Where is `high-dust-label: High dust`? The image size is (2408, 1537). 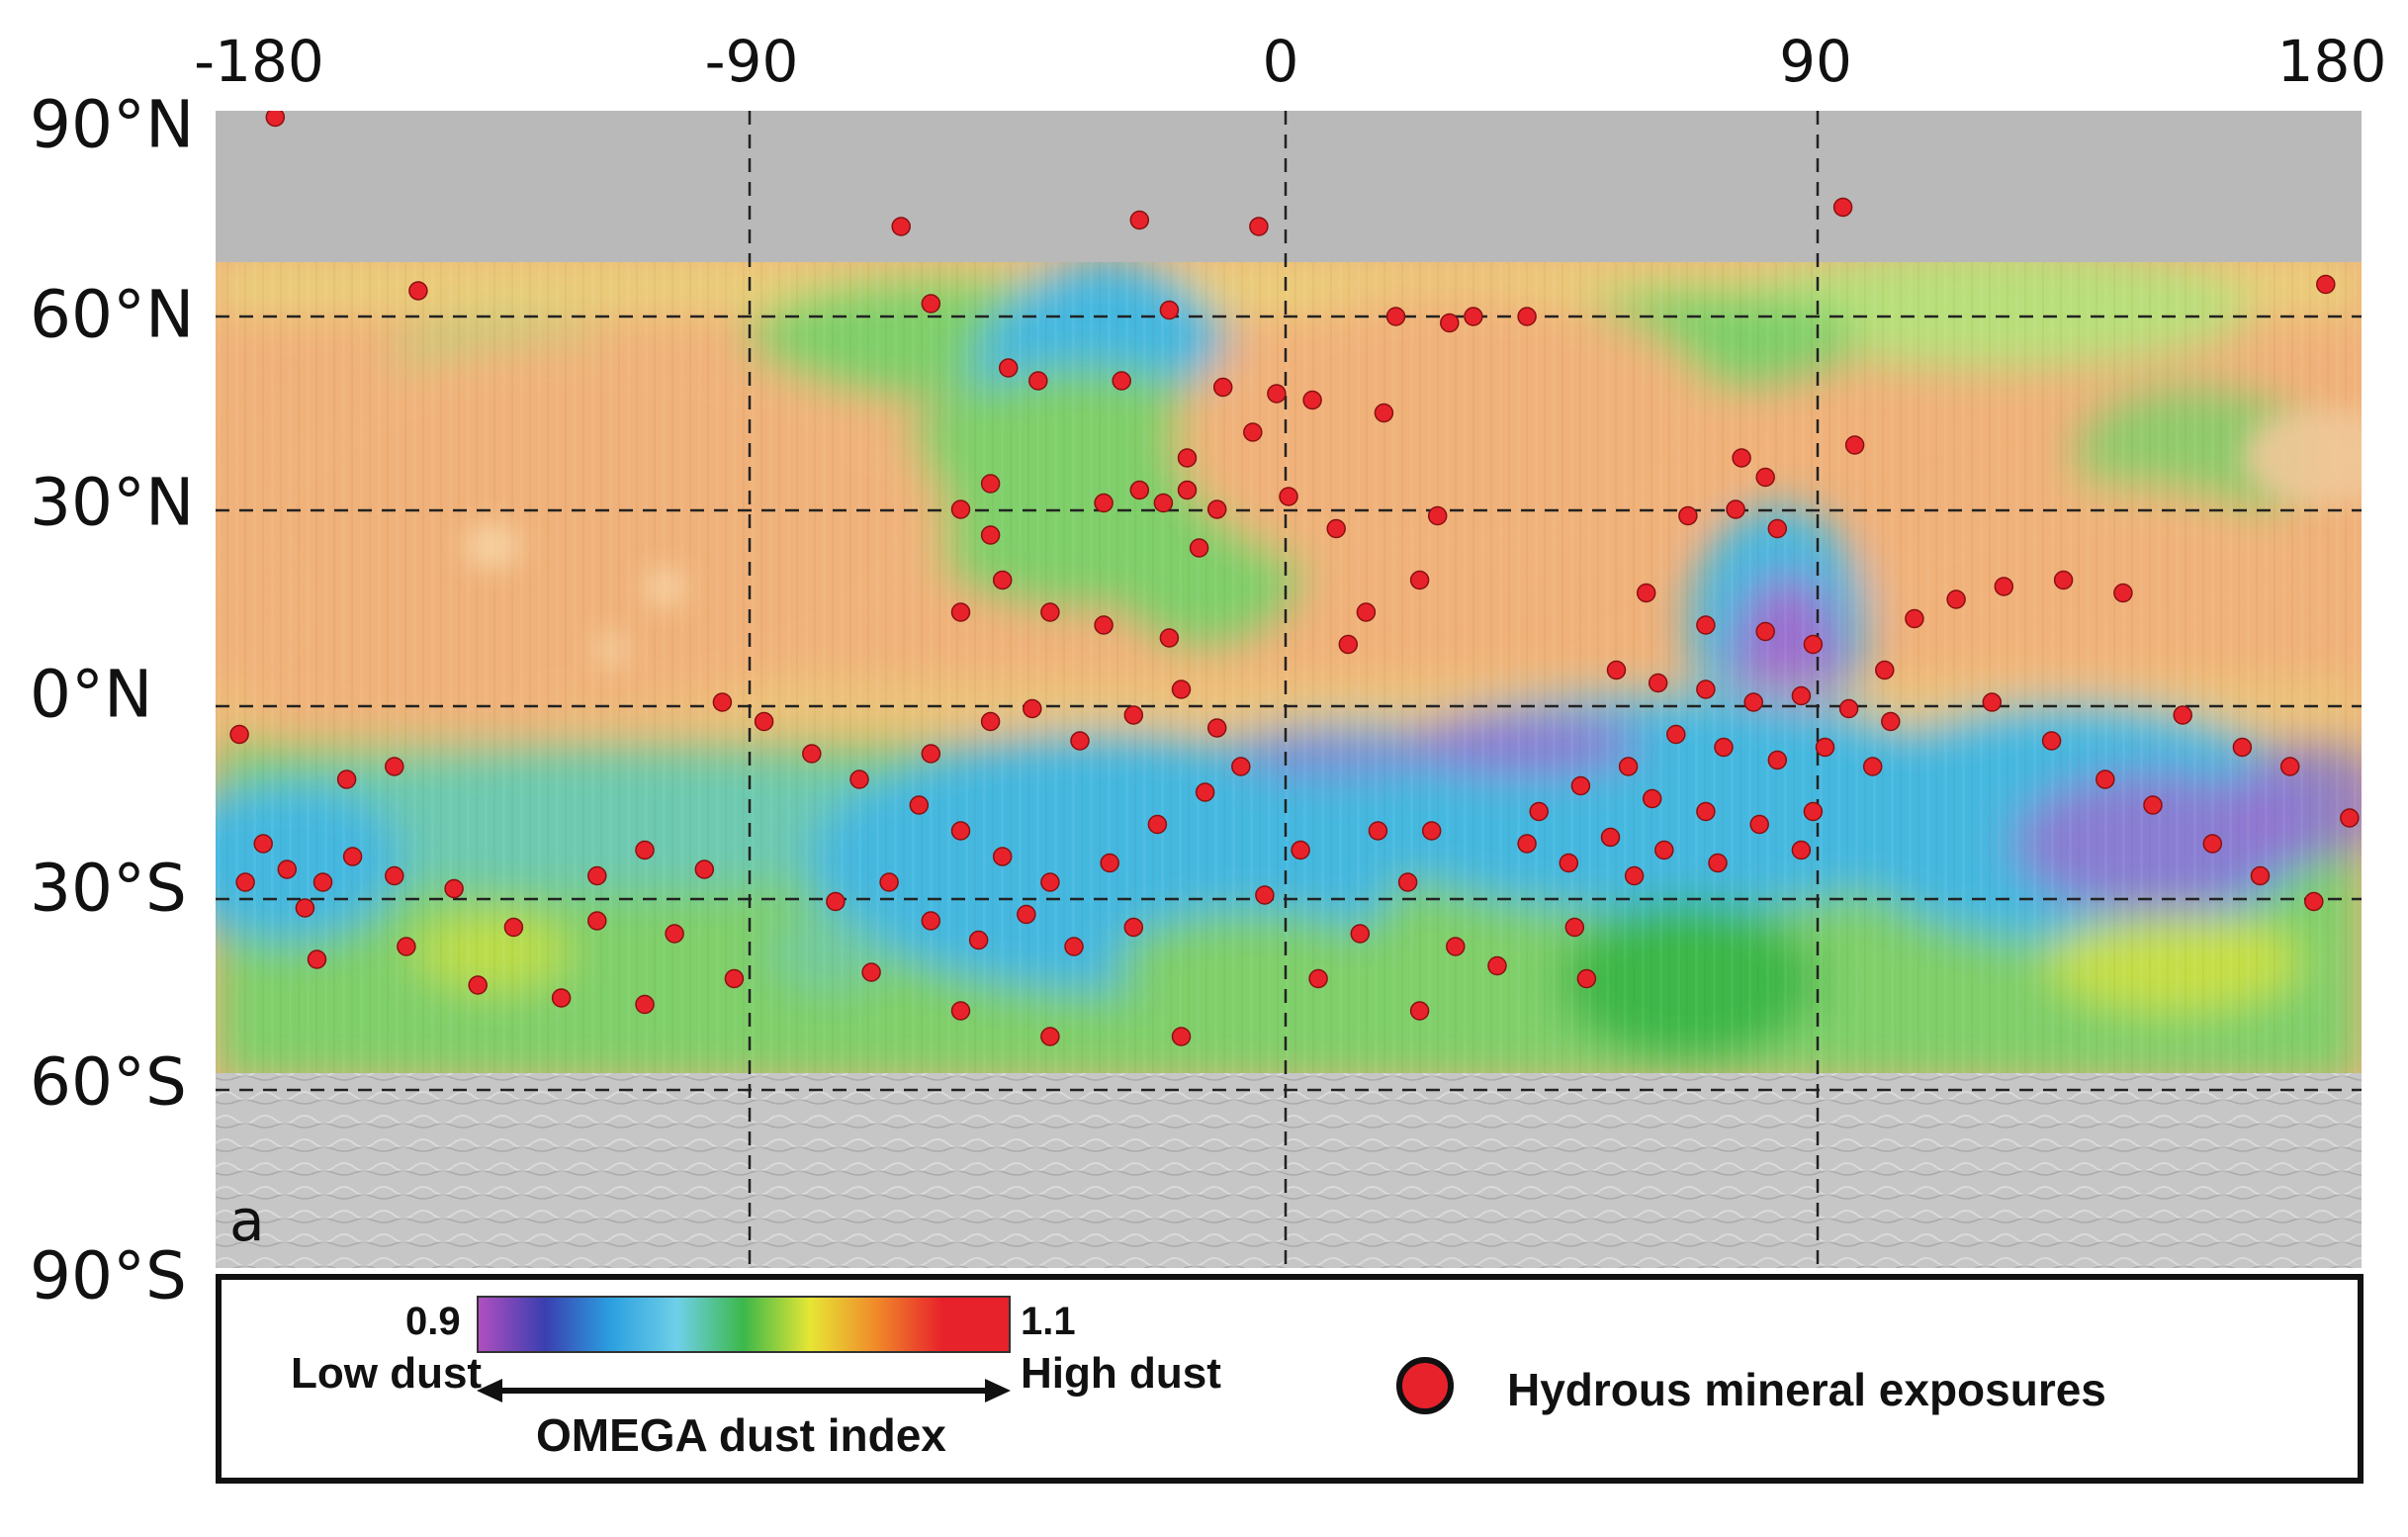
high-dust-label: High dust is located at coordinates (1121, 1373).